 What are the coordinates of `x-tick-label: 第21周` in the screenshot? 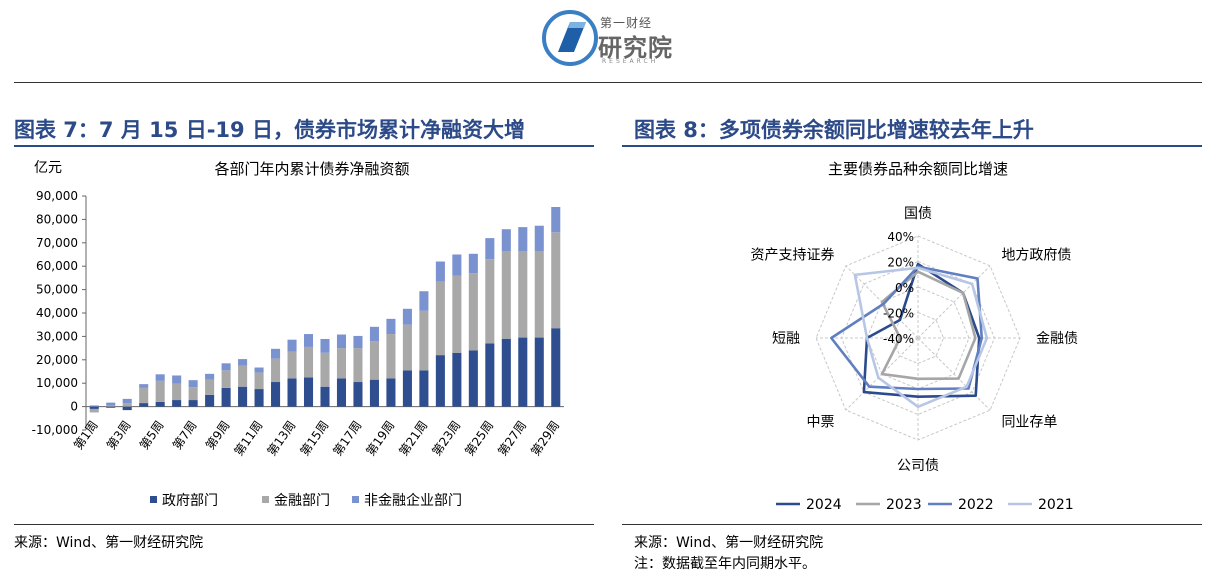 It's located at (413, 438).